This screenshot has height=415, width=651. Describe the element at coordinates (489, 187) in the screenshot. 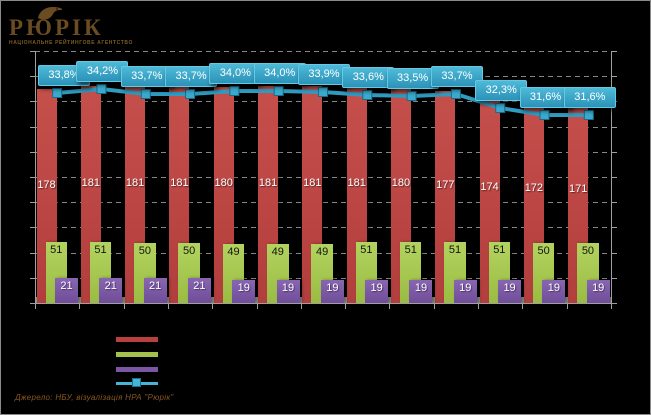

I see `bar-value-label: 174` at that location.